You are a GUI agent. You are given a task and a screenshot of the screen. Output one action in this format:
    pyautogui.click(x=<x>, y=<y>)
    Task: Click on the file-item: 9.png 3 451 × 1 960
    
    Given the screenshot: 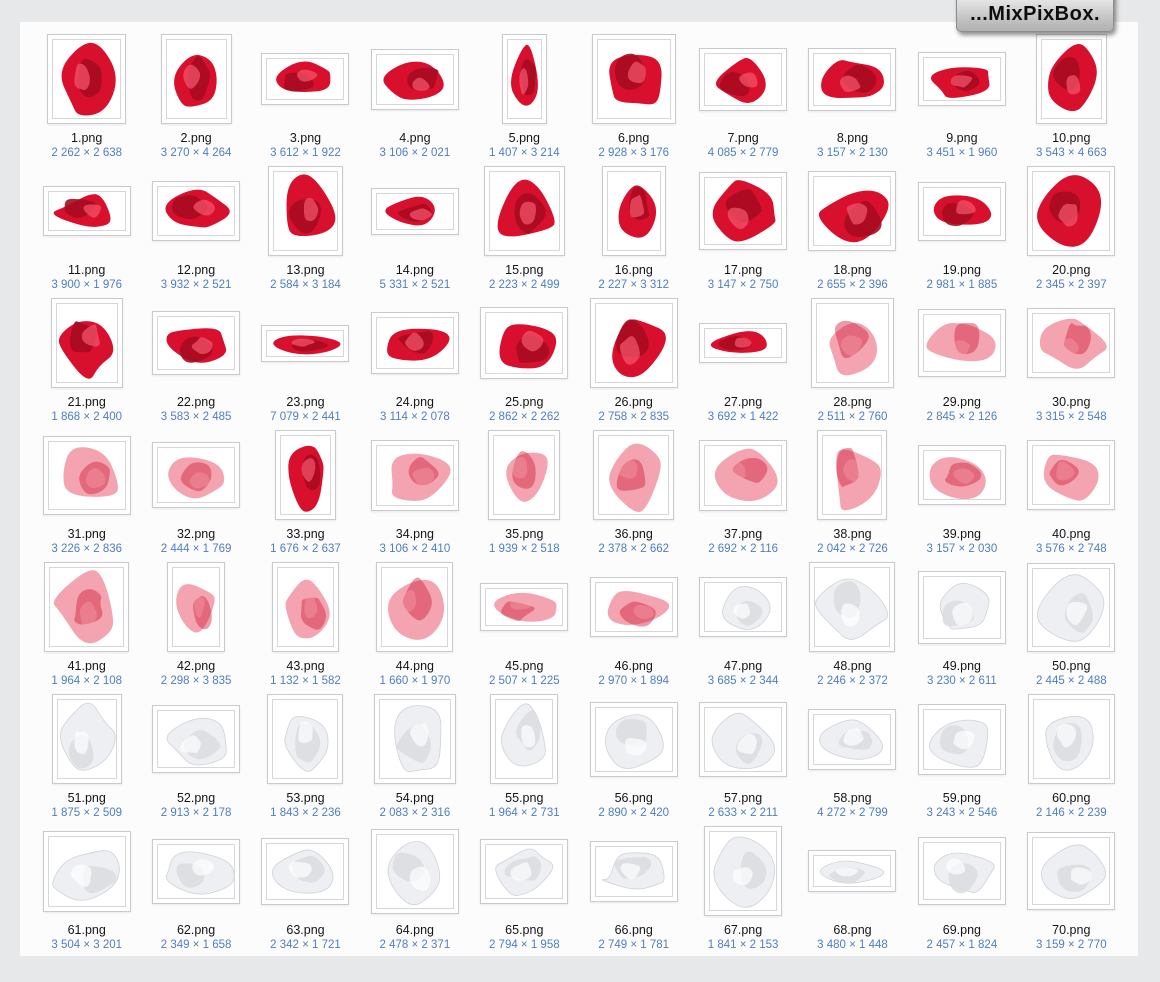 What is the action you would take?
    pyautogui.click(x=961, y=96)
    